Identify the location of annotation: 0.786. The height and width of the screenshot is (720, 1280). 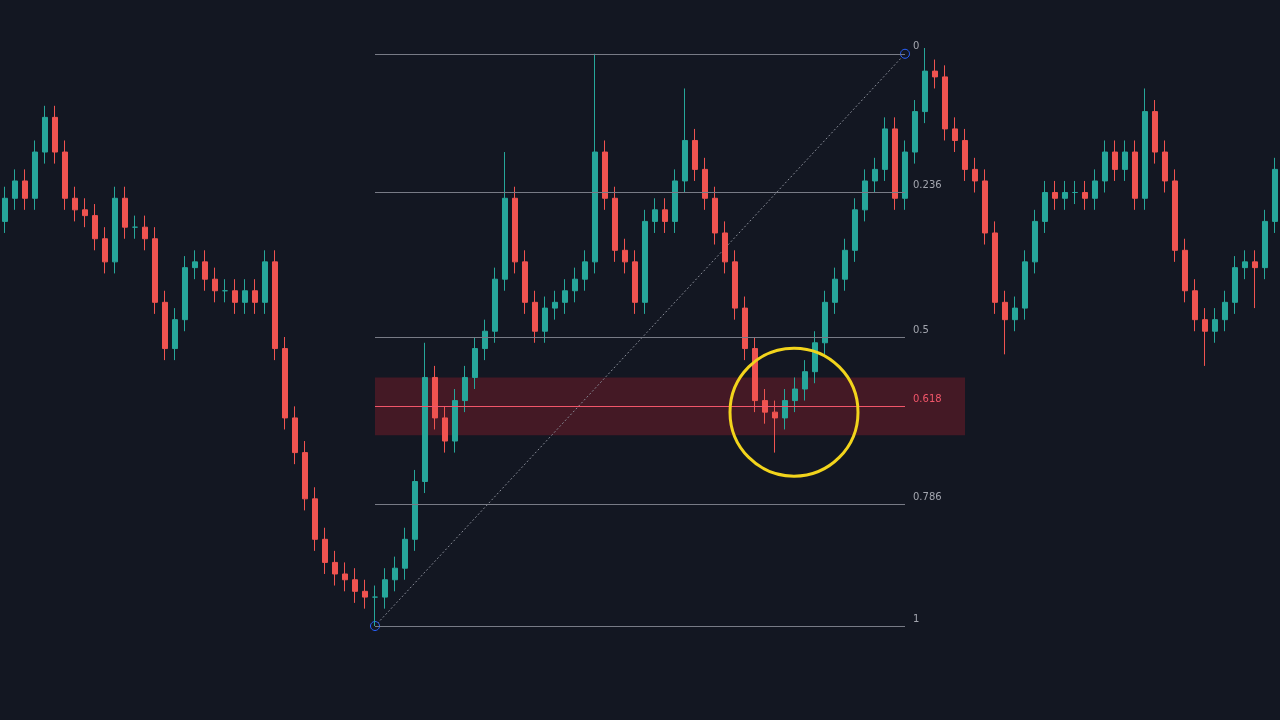
(927, 497).